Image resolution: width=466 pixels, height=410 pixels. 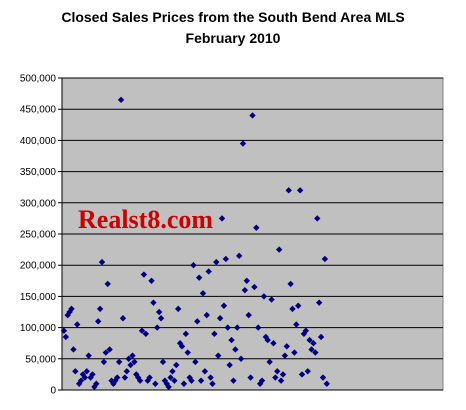 I want to click on y-tick-label: 50,000, so click(x=40, y=359).